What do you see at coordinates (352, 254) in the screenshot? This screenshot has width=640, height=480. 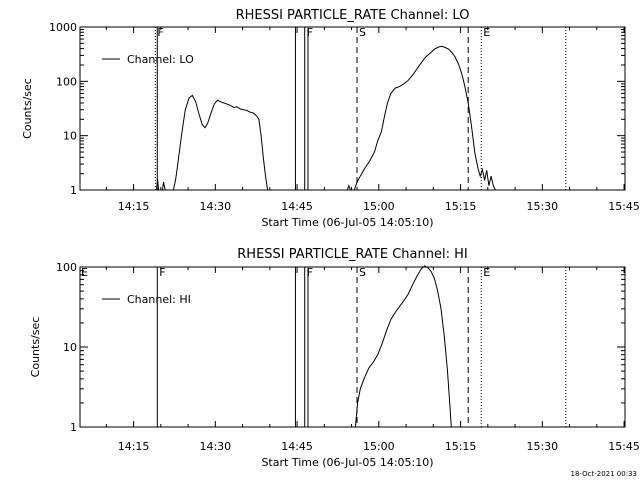 I see `chart-title: RHESSI PARTICLE_RATE Channel: HI` at bounding box center [352, 254].